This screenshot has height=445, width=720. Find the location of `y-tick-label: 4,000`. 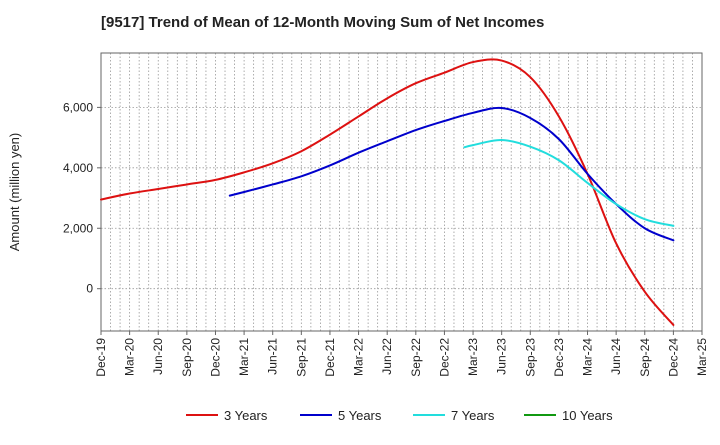

y-tick-label: 4,000 is located at coordinates (78, 168).